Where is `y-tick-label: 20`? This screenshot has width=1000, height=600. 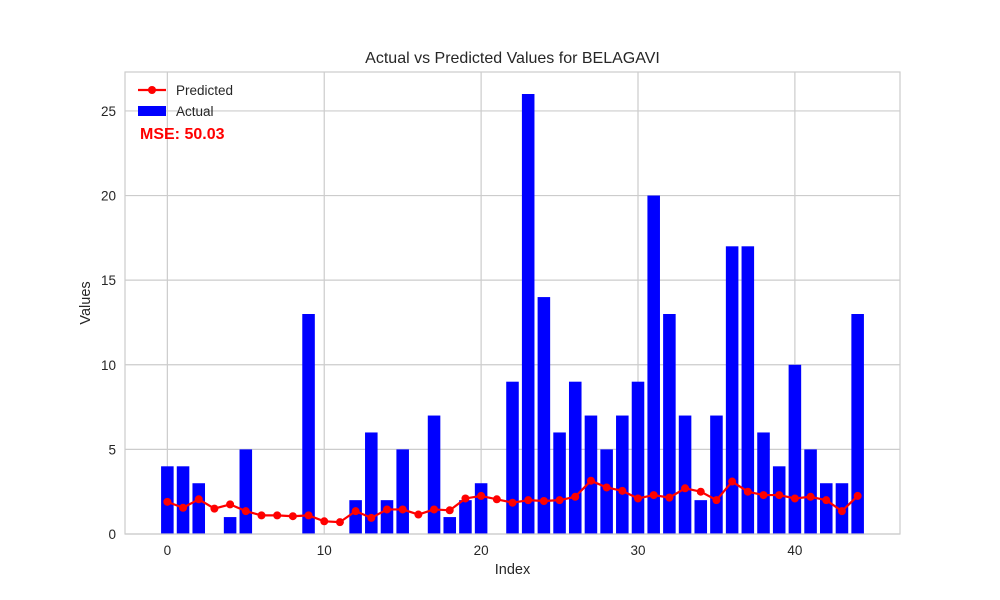
y-tick-label: 20 is located at coordinates (108, 196).